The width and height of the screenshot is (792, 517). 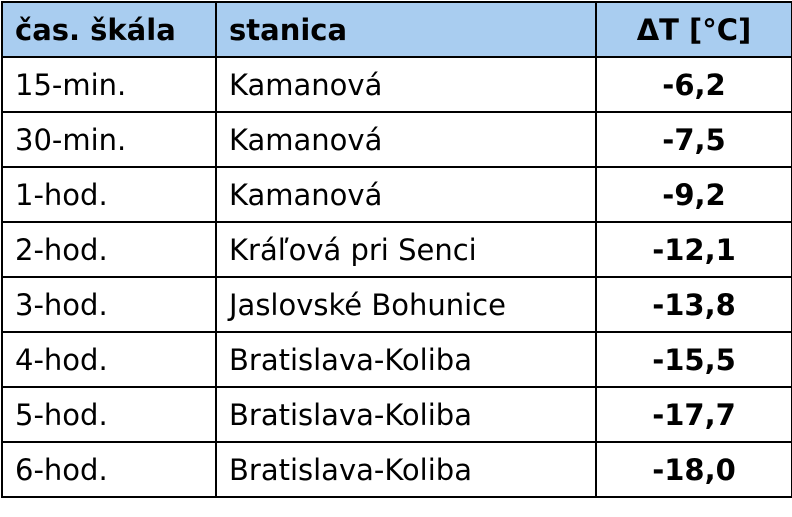 What do you see at coordinates (693, 469) in the screenshot?
I see `table-cell: -18,0` at bounding box center [693, 469].